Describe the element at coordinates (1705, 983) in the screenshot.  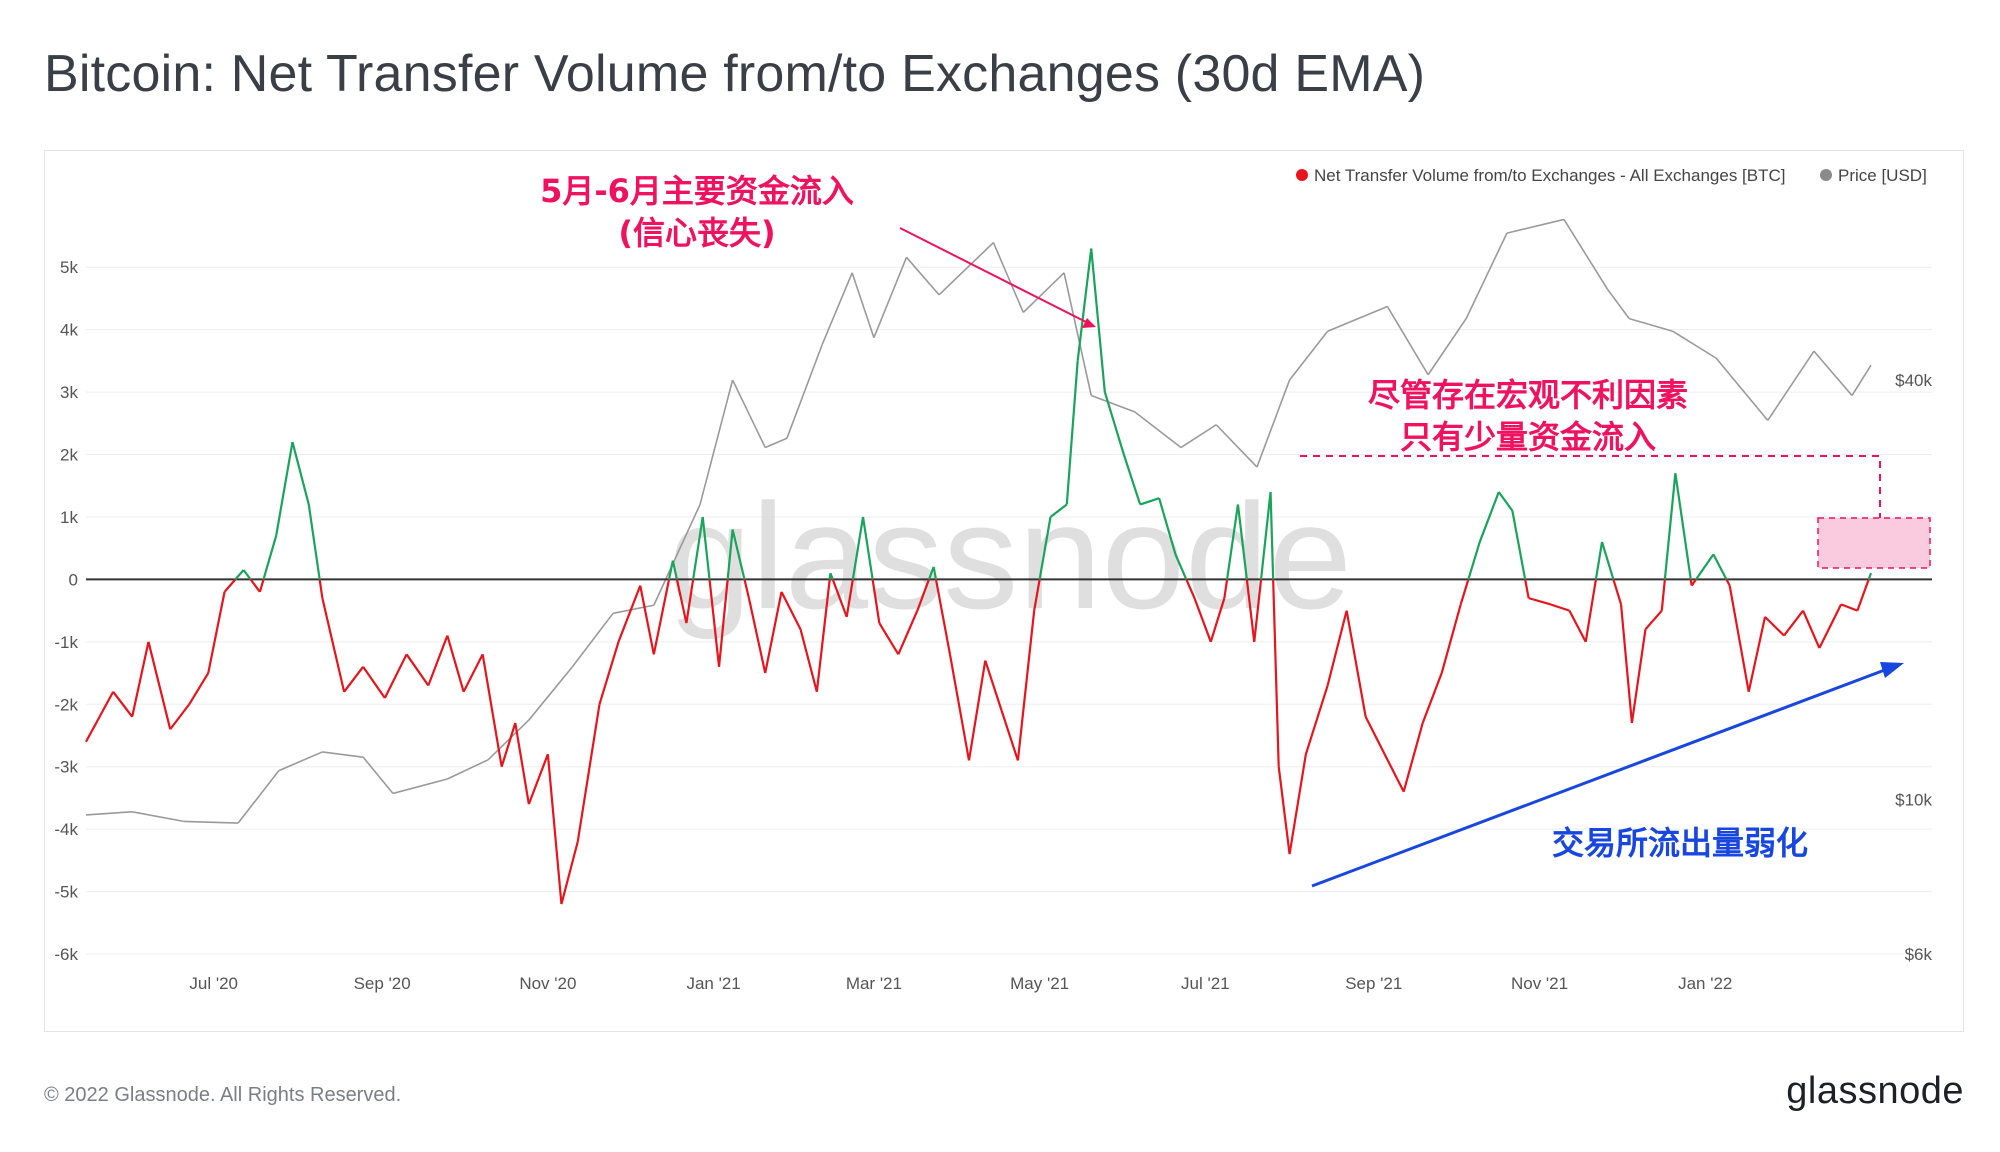
I see `x-tick-label: Jan '22` at that location.